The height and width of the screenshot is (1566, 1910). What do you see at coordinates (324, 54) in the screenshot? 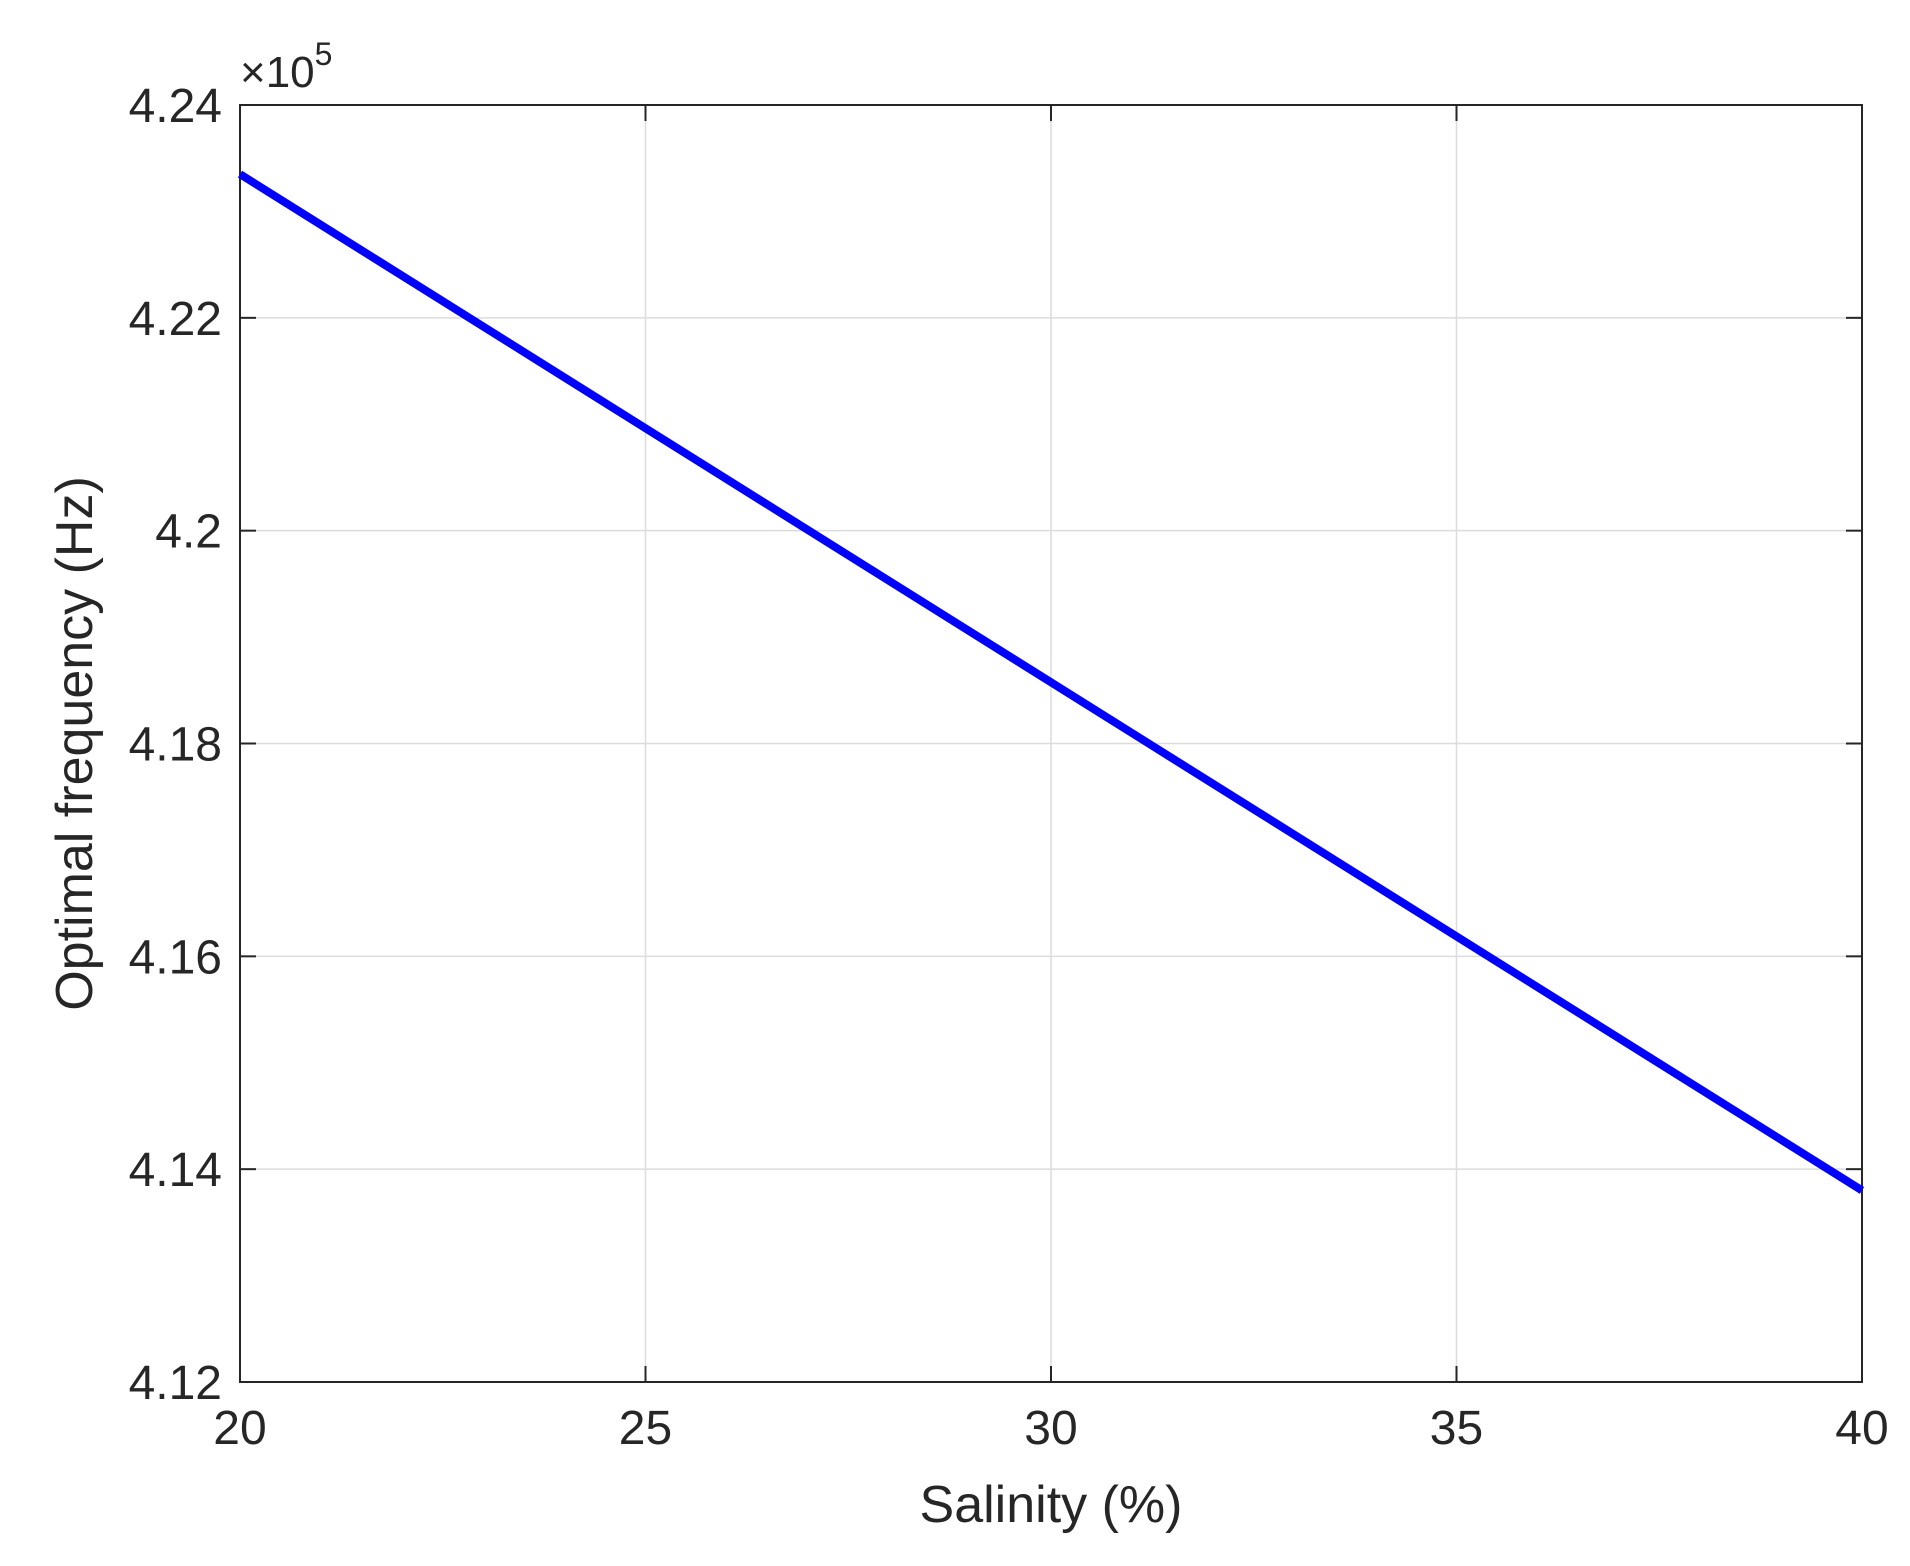
I see `y-exponent-power: 5` at bounding box center [324, 54].